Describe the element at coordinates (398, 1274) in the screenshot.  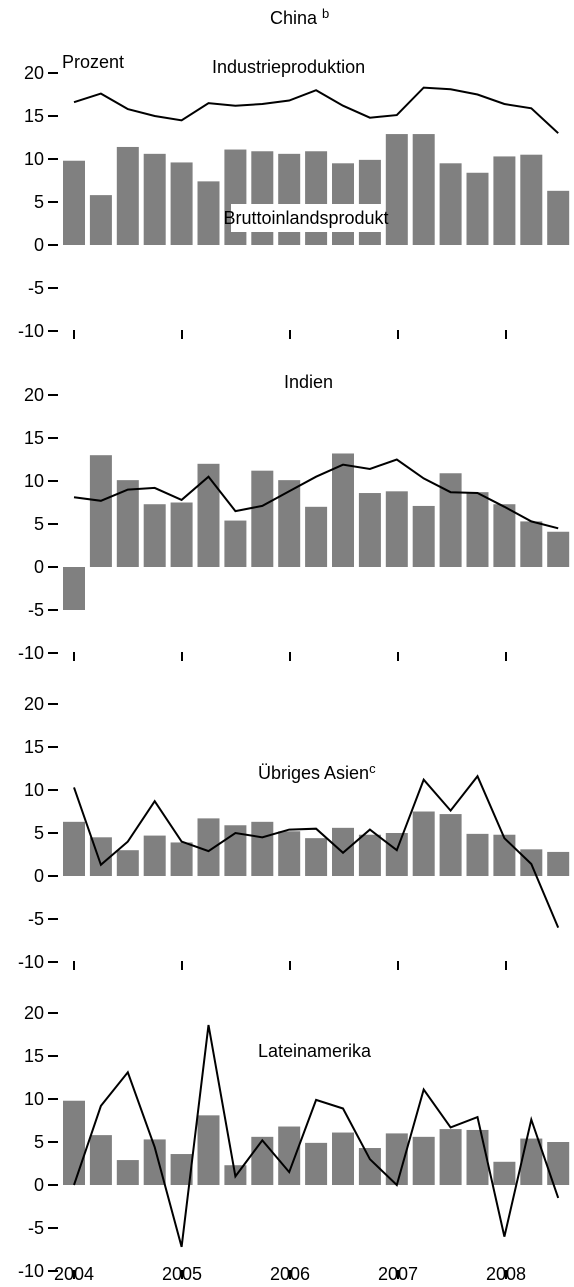
I see `x-tick-label: 2007` at that location.